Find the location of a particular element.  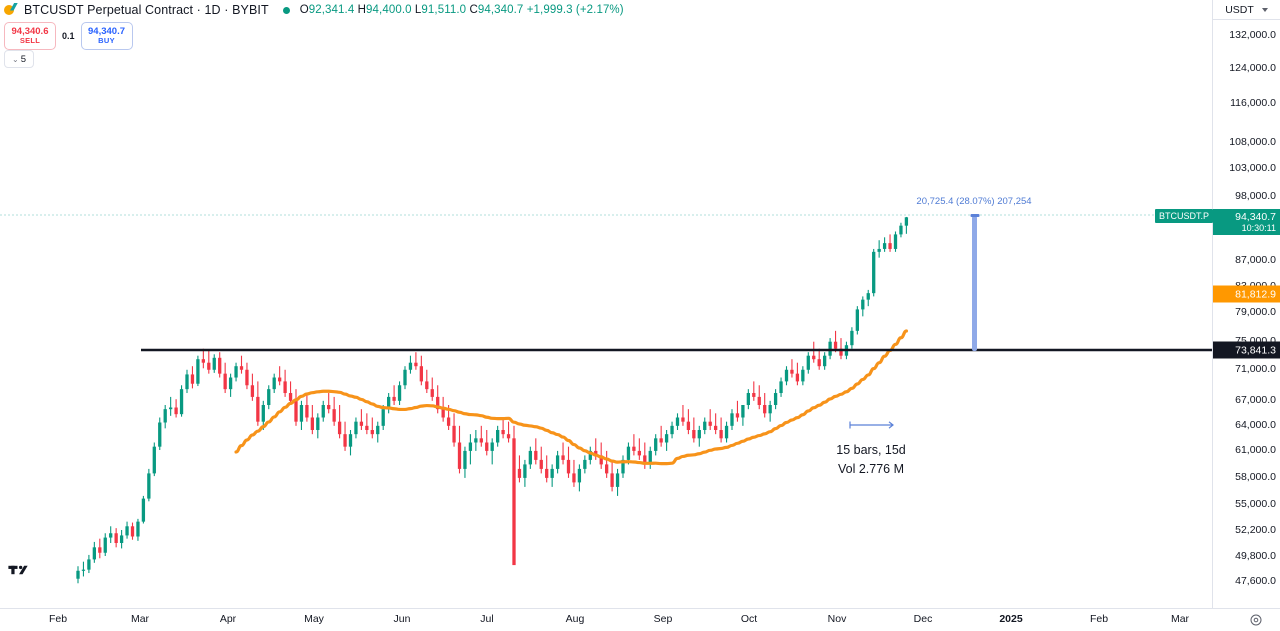

symbol-badge-label: BTCUSDT.P is located at coordinates (1183, 216).